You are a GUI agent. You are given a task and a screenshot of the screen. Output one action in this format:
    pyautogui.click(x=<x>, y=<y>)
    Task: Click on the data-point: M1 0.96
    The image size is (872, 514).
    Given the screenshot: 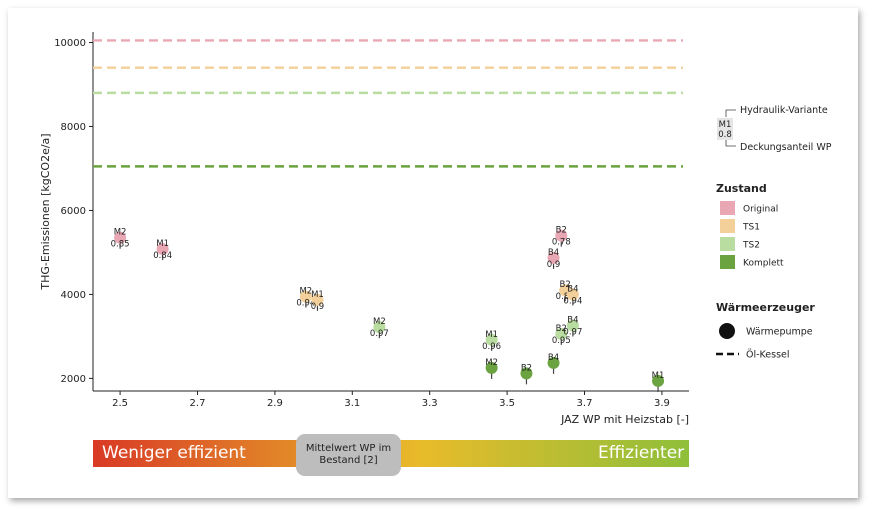 What is the action you would take?
    pyautogui.click(x=491, y=341)
    